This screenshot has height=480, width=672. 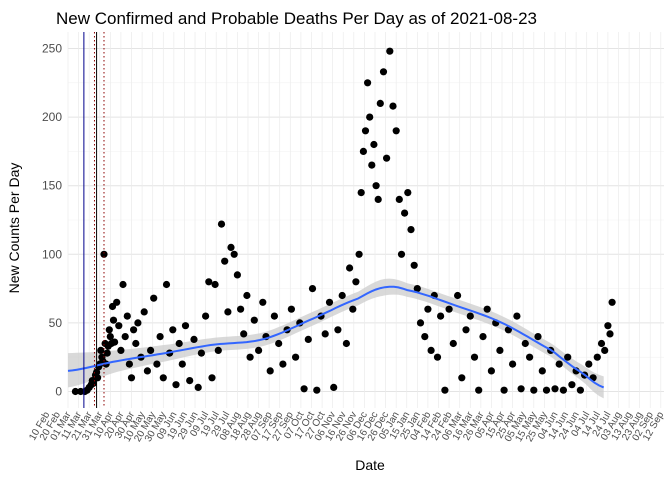 What do you see at coordinates (94, 220) in the screenshot?
I see `reference-lines` at bounding box center [94, 220].